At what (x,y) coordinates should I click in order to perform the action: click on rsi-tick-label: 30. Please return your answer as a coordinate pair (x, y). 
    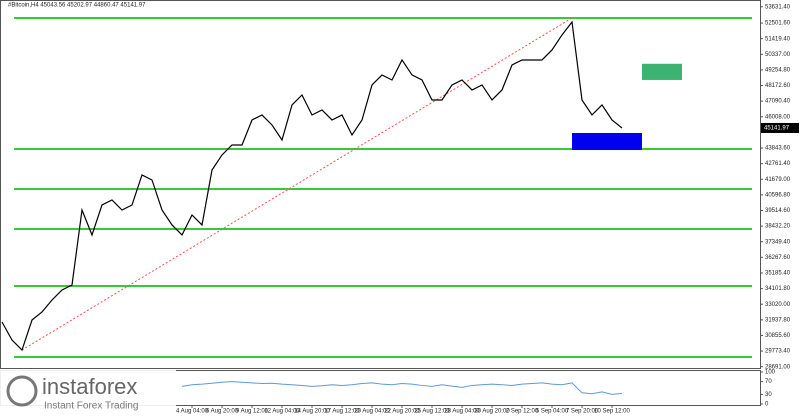
    Looking at the image, I should click on (768, 395).